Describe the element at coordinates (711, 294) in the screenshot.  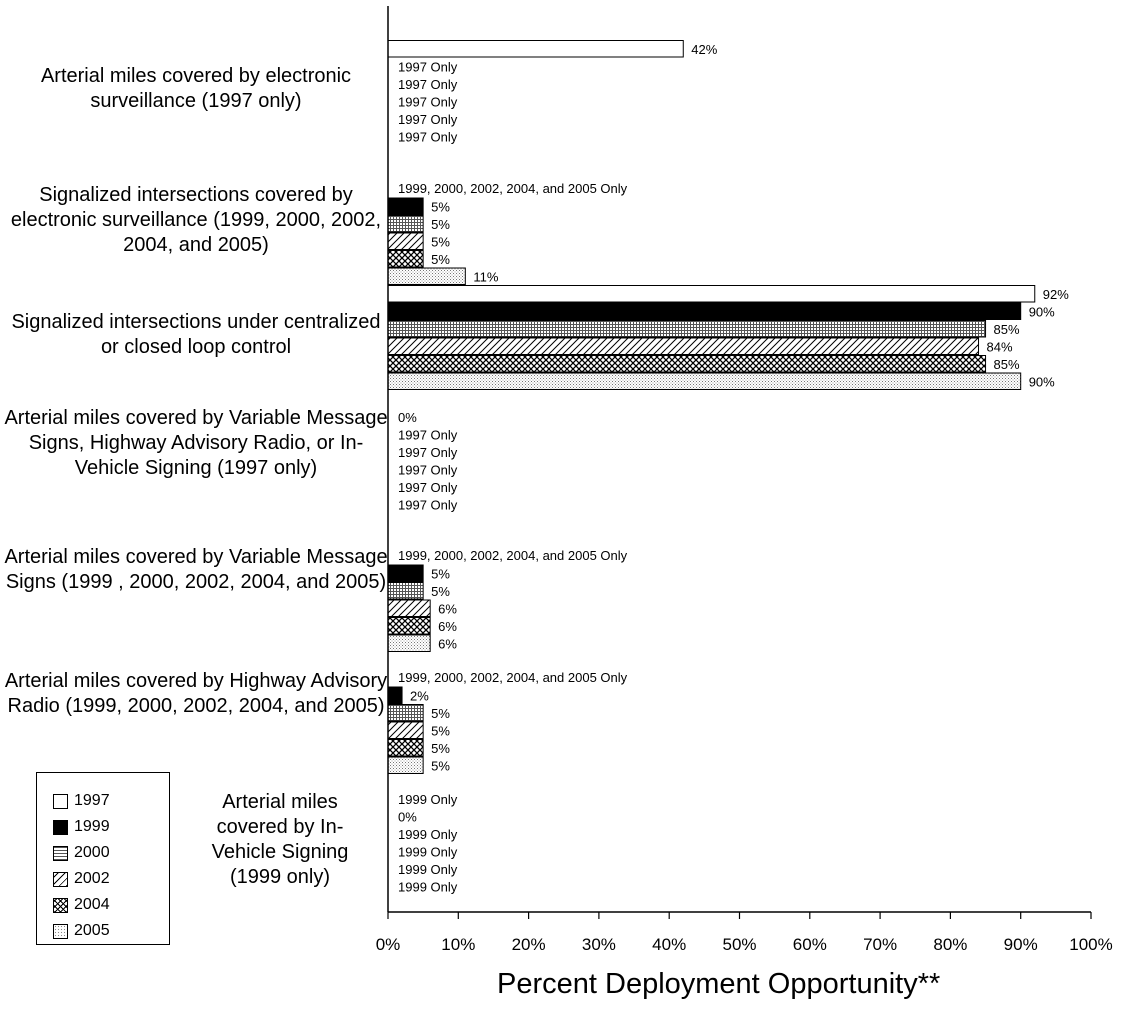
I see `bar-1997` at that location.